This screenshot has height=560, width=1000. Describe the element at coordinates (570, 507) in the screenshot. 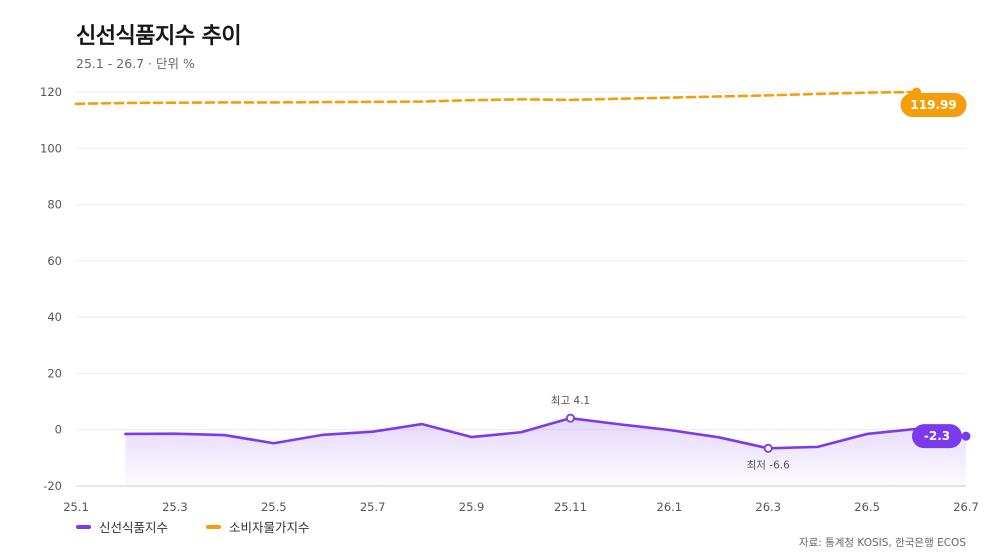

I see `x-tick-label: 25.11` at that location.